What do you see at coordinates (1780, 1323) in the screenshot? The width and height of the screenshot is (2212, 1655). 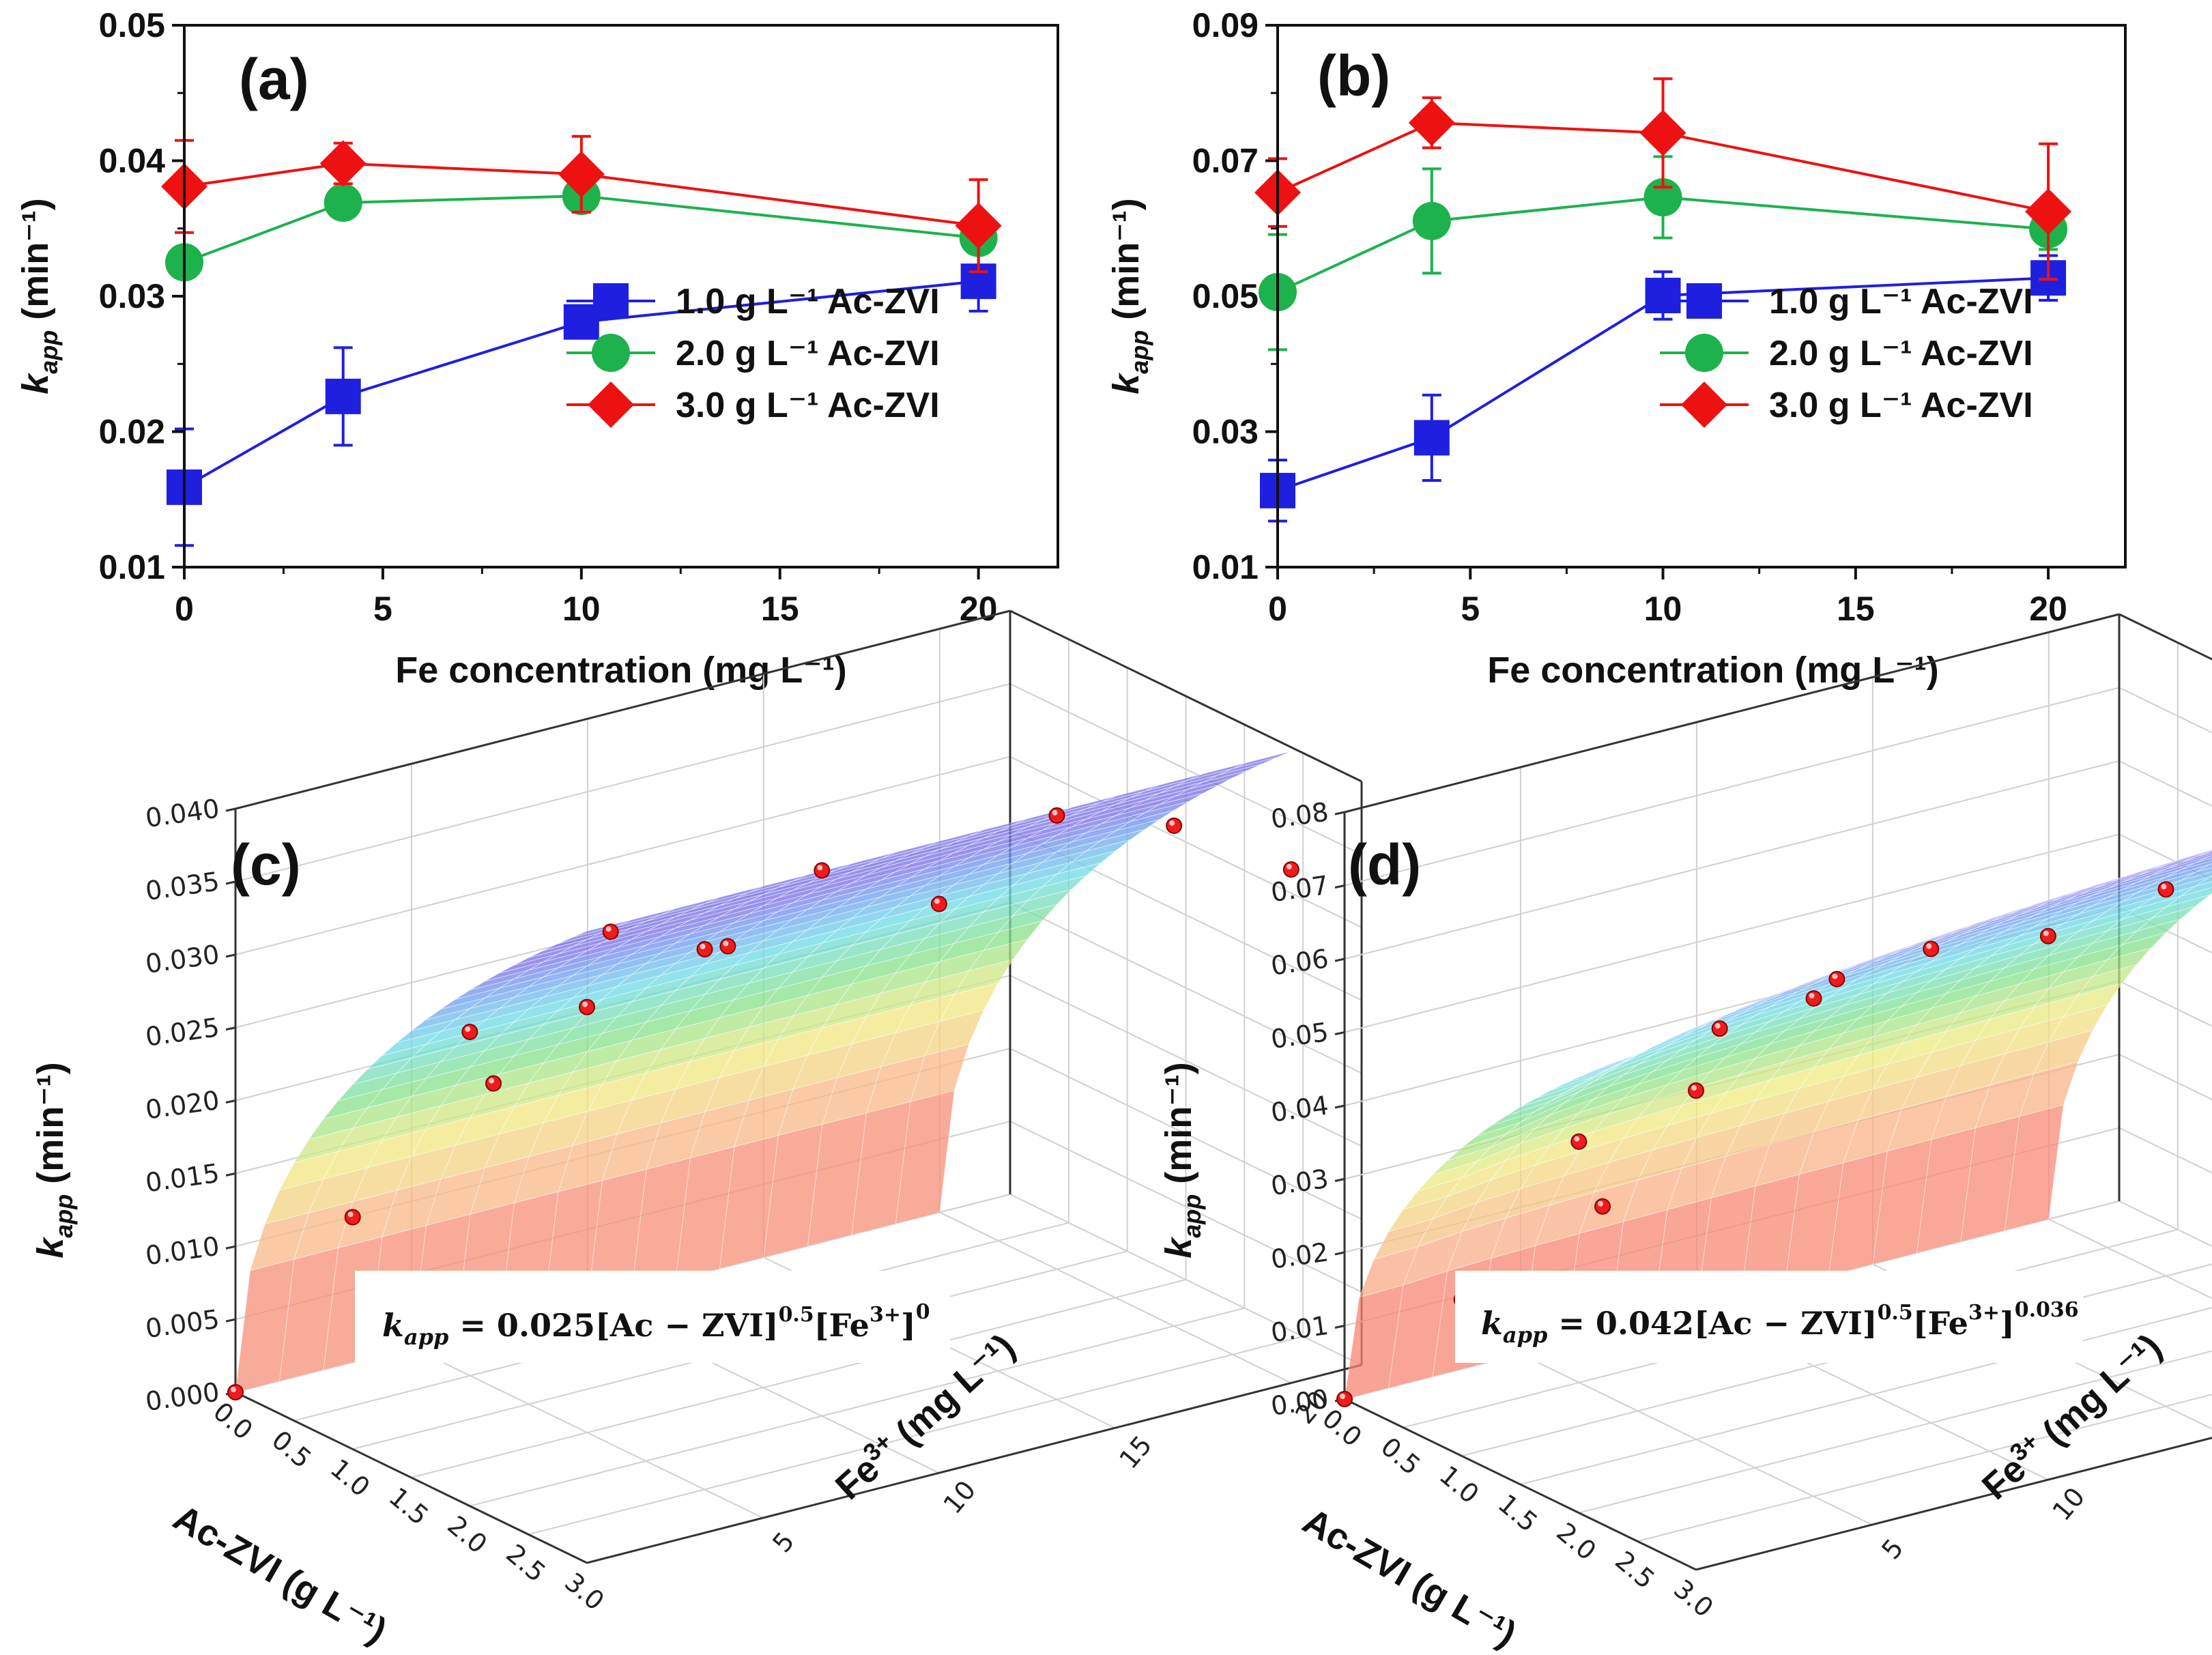 I see `panel-d-equation: kapp = 0.042[Ac − ZVI]0.5[Fe3+]0.036` at bounding box center [1780, 1323].